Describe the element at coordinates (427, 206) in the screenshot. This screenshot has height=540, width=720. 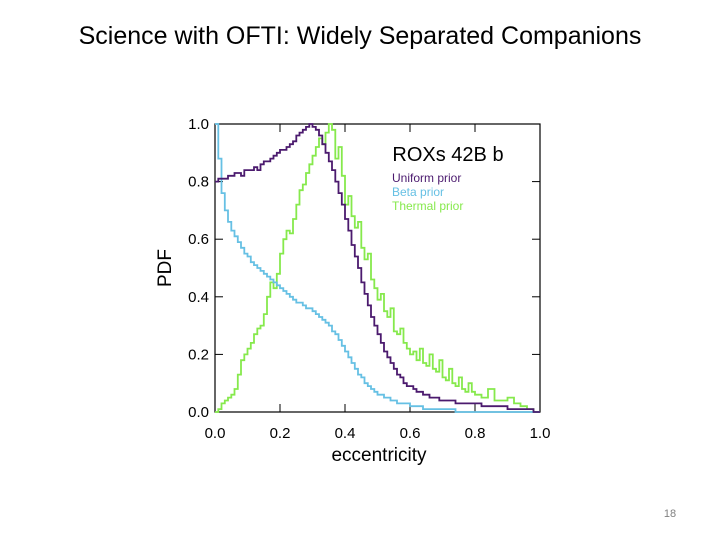
I see `legend-thermal-prior: Thermal prior` at that location.